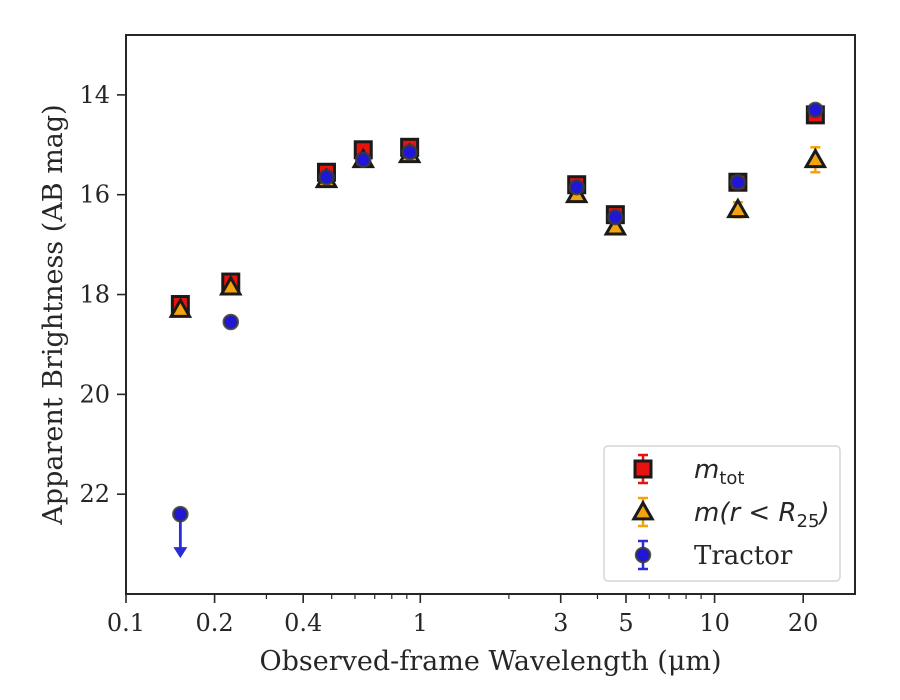 This screenshot has width=900, height=700. What do you see at coordinates (180, 553) in the screenshot?
I see `upper-limit-arrow-head` at bounding box center [180, 553].